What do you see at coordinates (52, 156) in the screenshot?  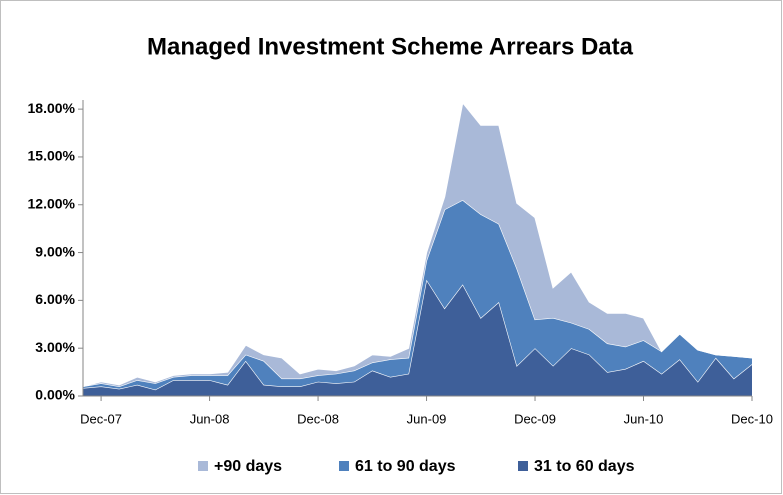 I see `y-tick-label: 15.00%` at bounding box center [52, 156].